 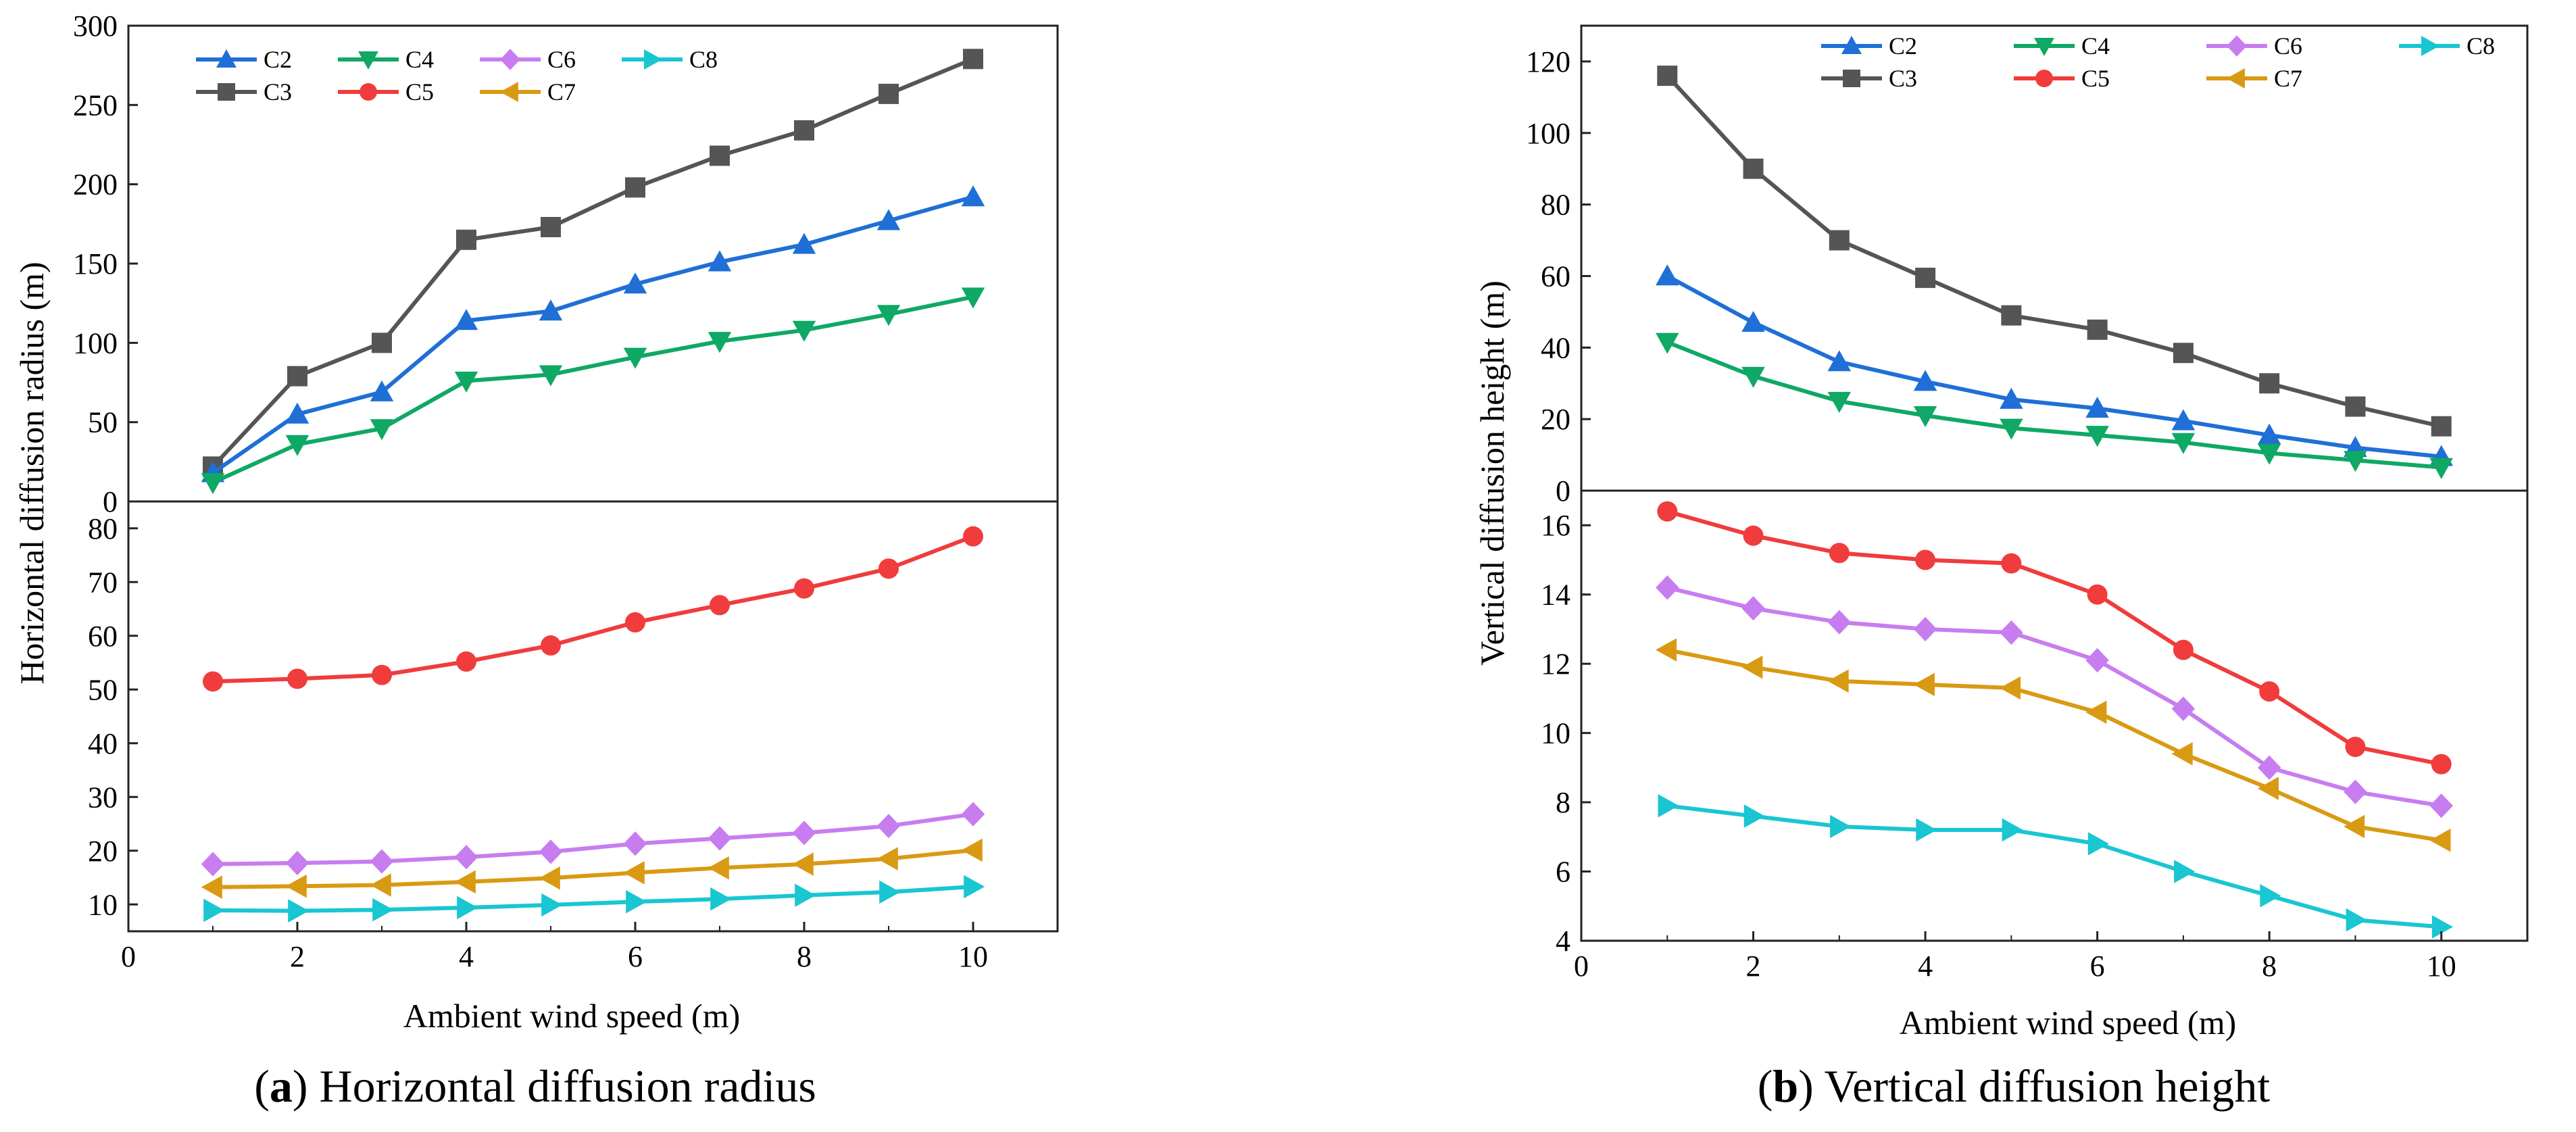 I want to click on chart-b-top-ytick-label: 40, so click(x=1556, y=348).